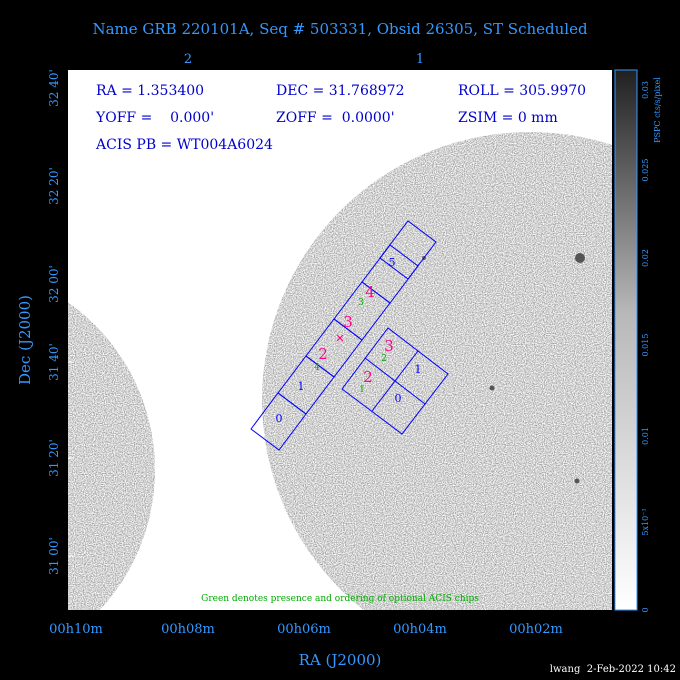 The height and width of the screenshot is (680, 680). Describe the element at coordinates (361, 303) in the screenshot. I see `optional-order-3: 3` at that location.